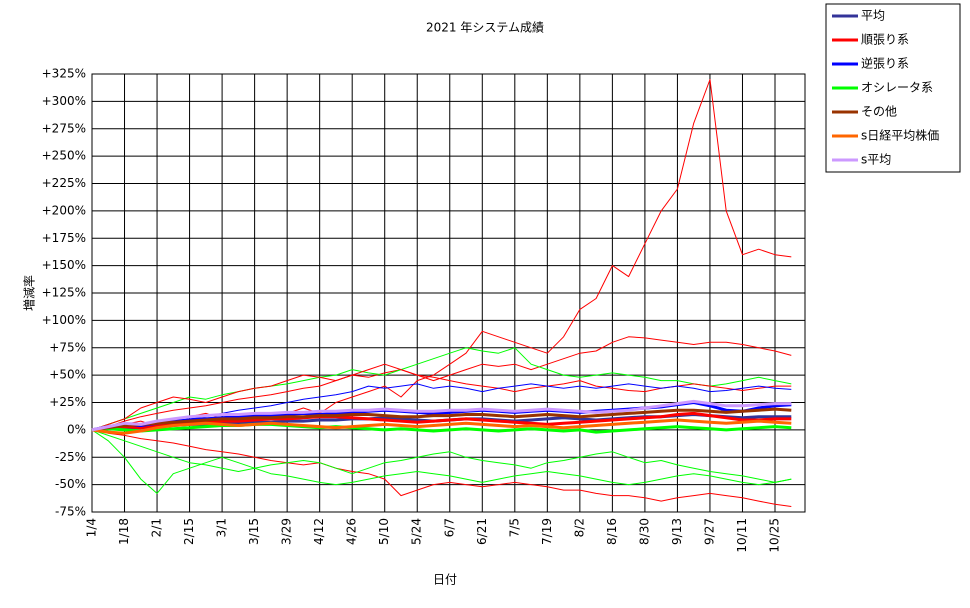  What do you see at coordinates (677, 531) in the screenshot?
I see `x-tick-label: 9/13` at bounding box center [677, 531].